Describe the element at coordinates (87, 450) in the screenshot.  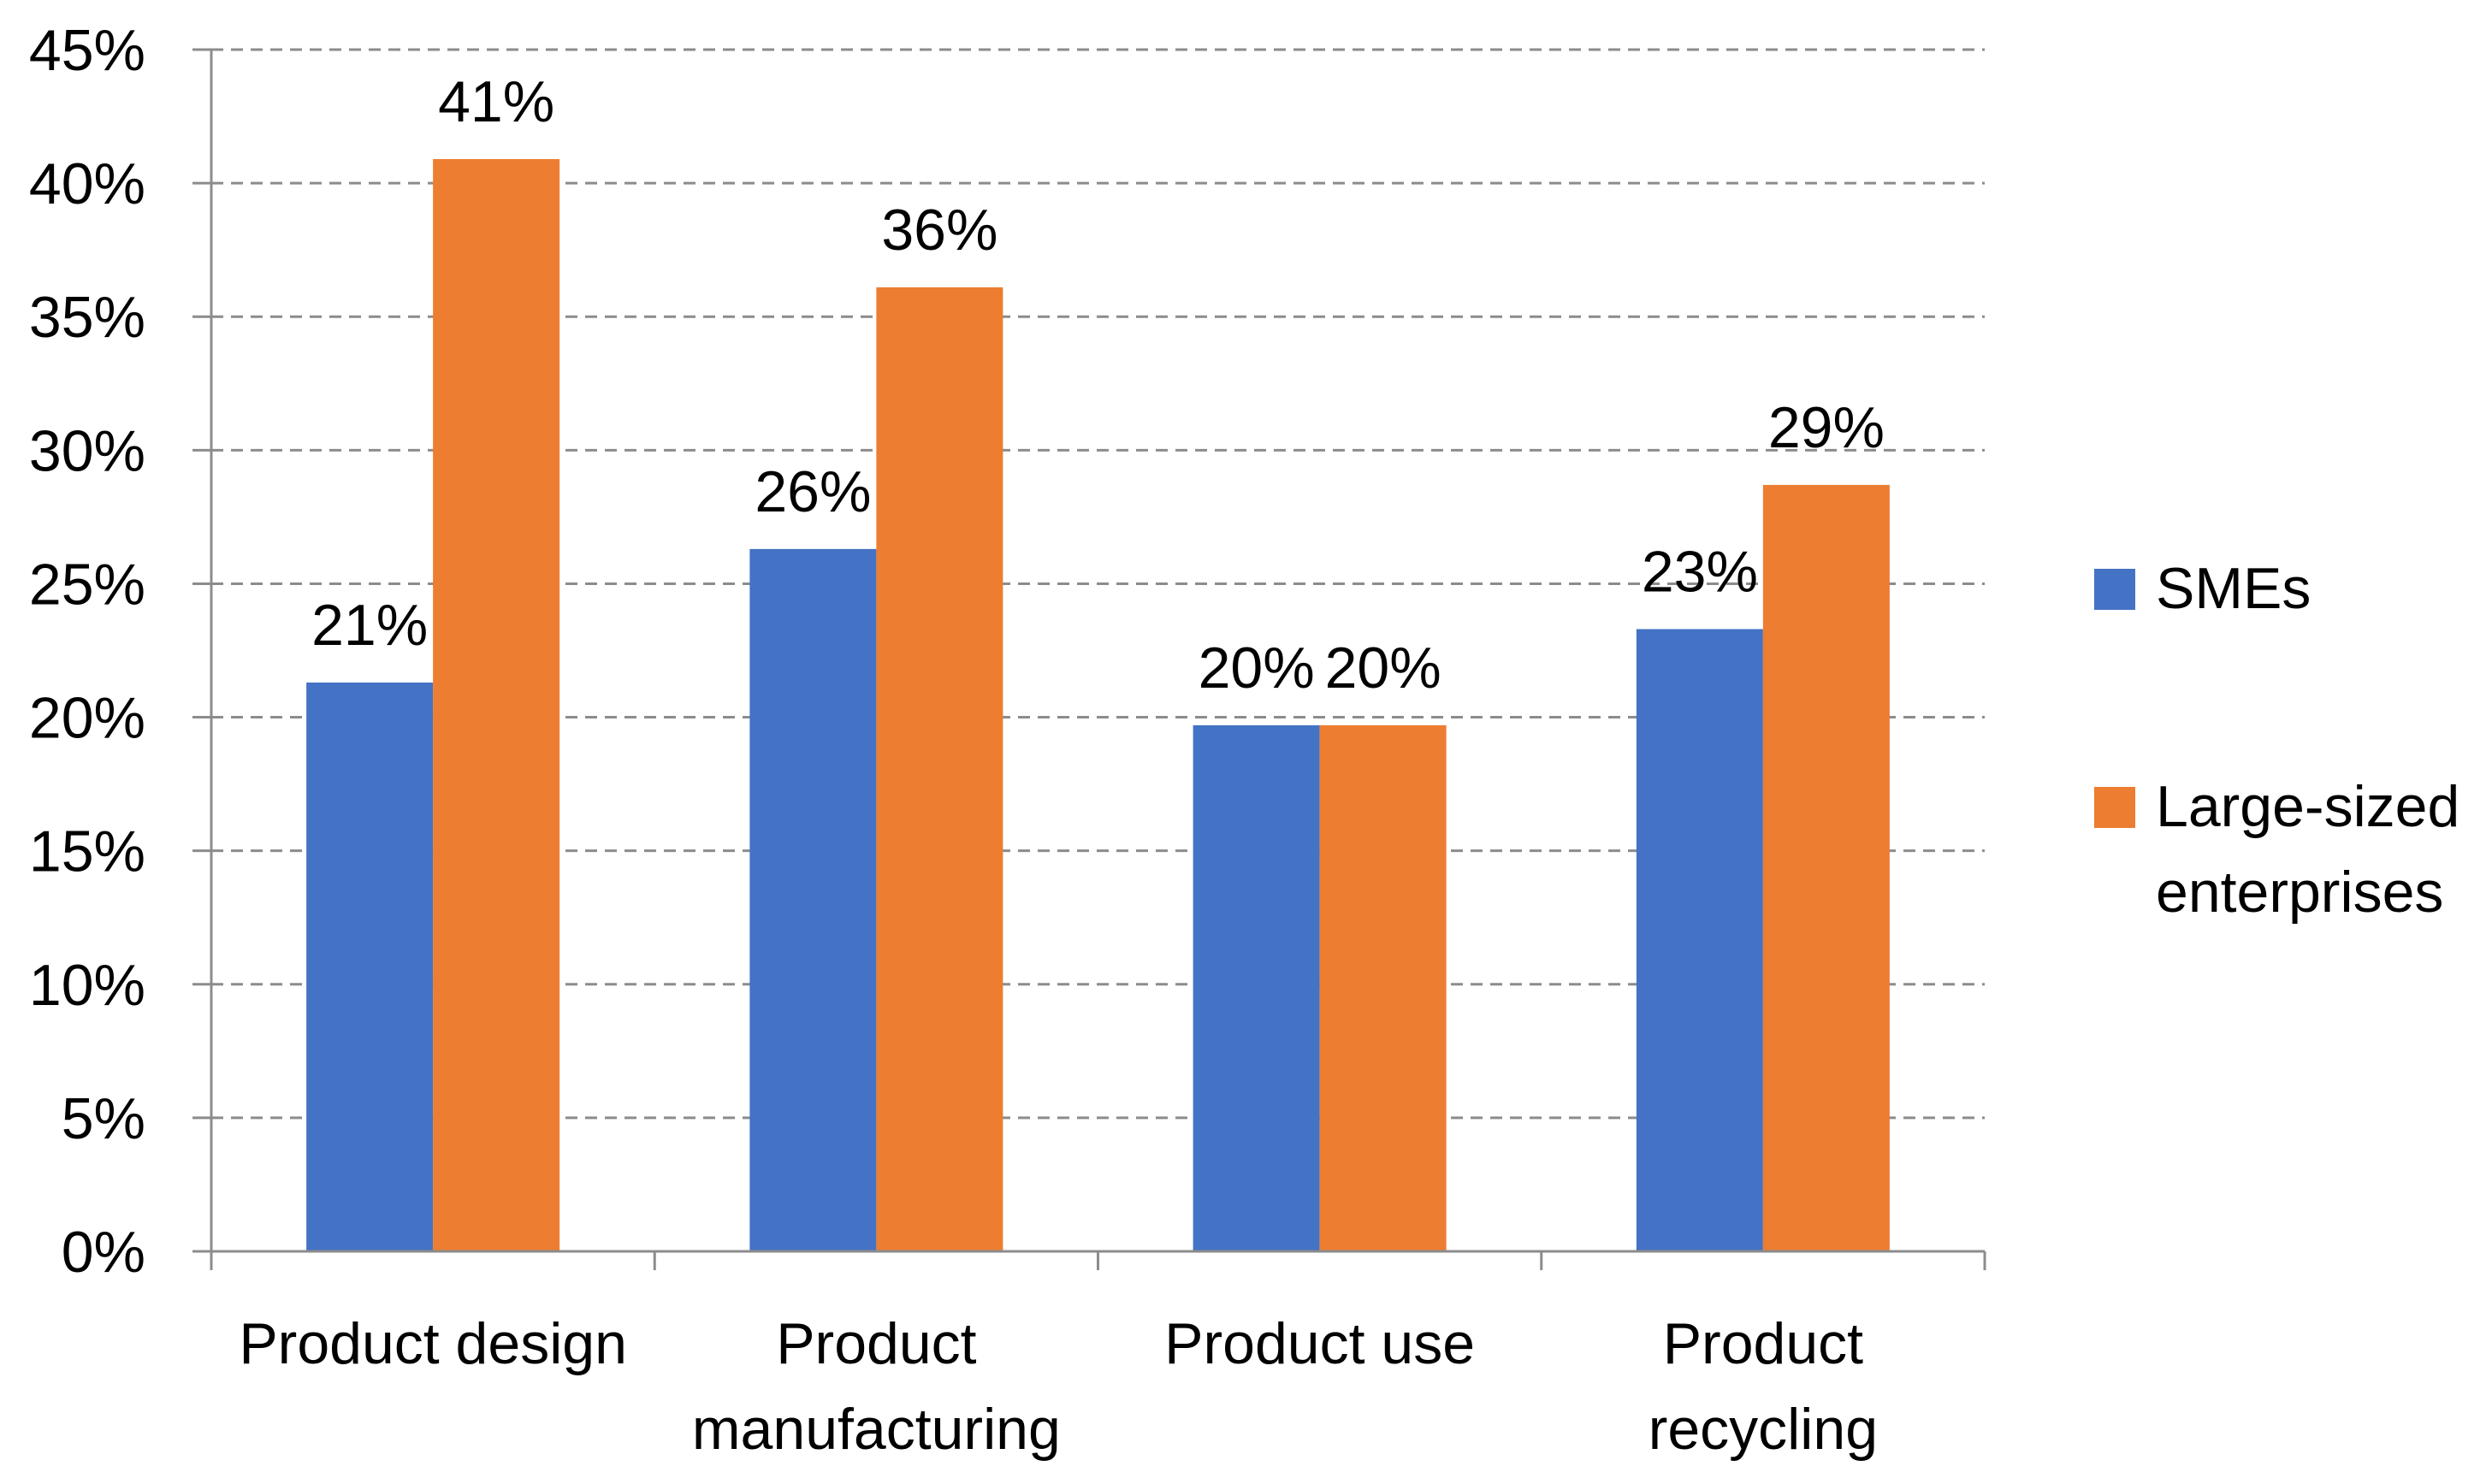
I see `y-tick-label: 30%` at that location.